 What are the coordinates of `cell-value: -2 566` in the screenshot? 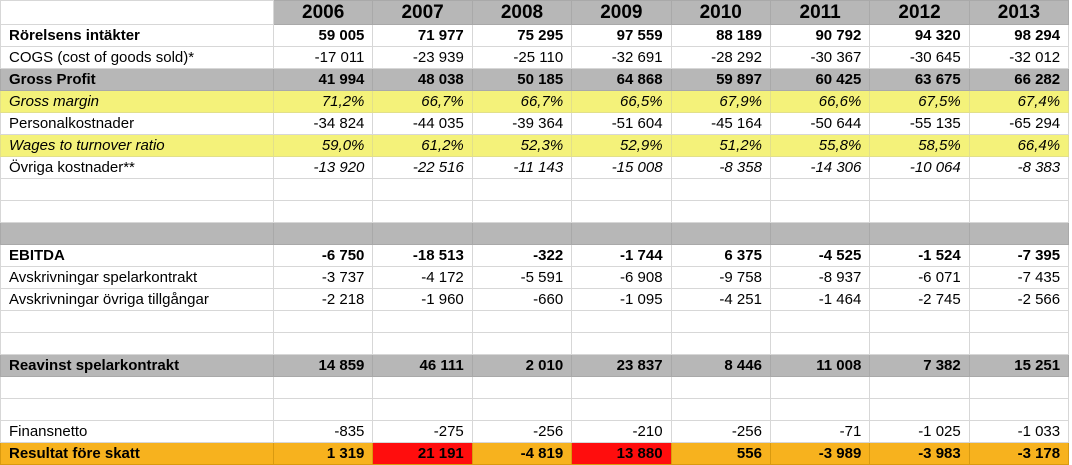 It's located at (1019, 299).